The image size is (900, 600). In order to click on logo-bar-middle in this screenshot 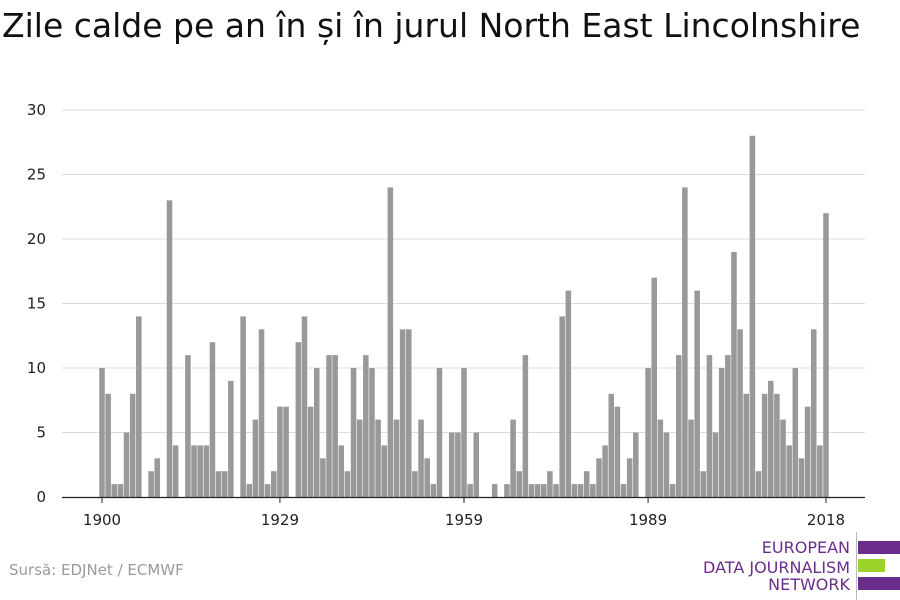, I will do `click(871, 565)`.